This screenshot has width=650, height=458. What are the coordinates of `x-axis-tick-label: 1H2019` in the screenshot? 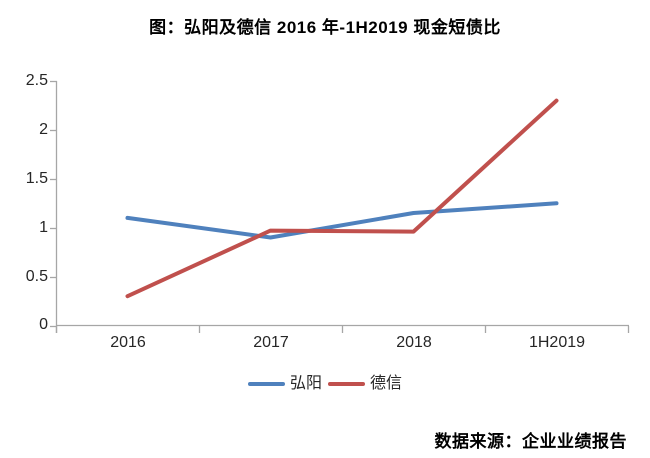 It's located at (557, 342).